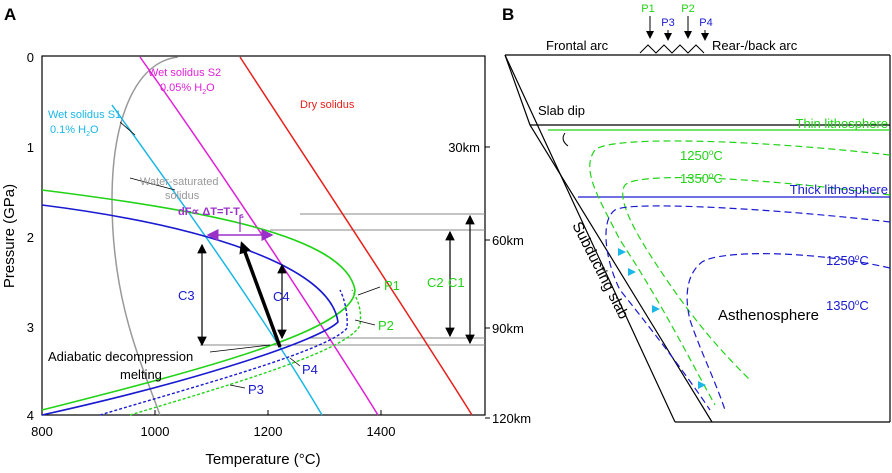 This screenshot has height=473, width=892. What do you see at coordinates (667, 23) in the screenshot?
I see `profile: P3` at bounding box center [667, 23].